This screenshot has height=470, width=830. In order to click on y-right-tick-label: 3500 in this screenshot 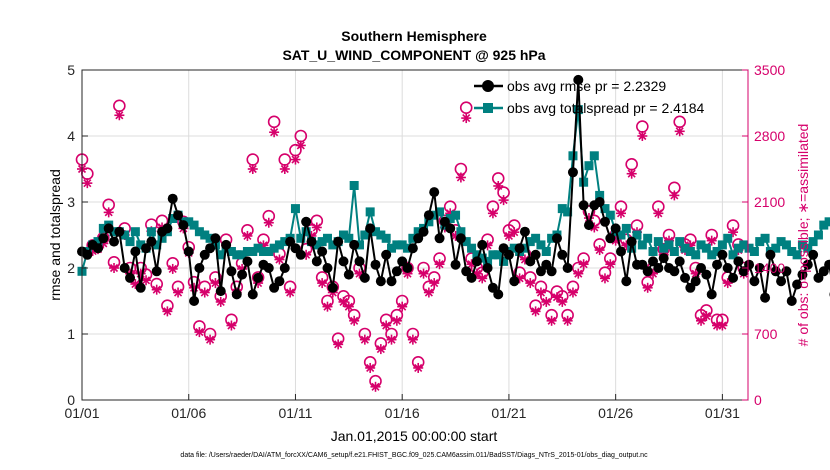, I will do `click(769, 70)`.